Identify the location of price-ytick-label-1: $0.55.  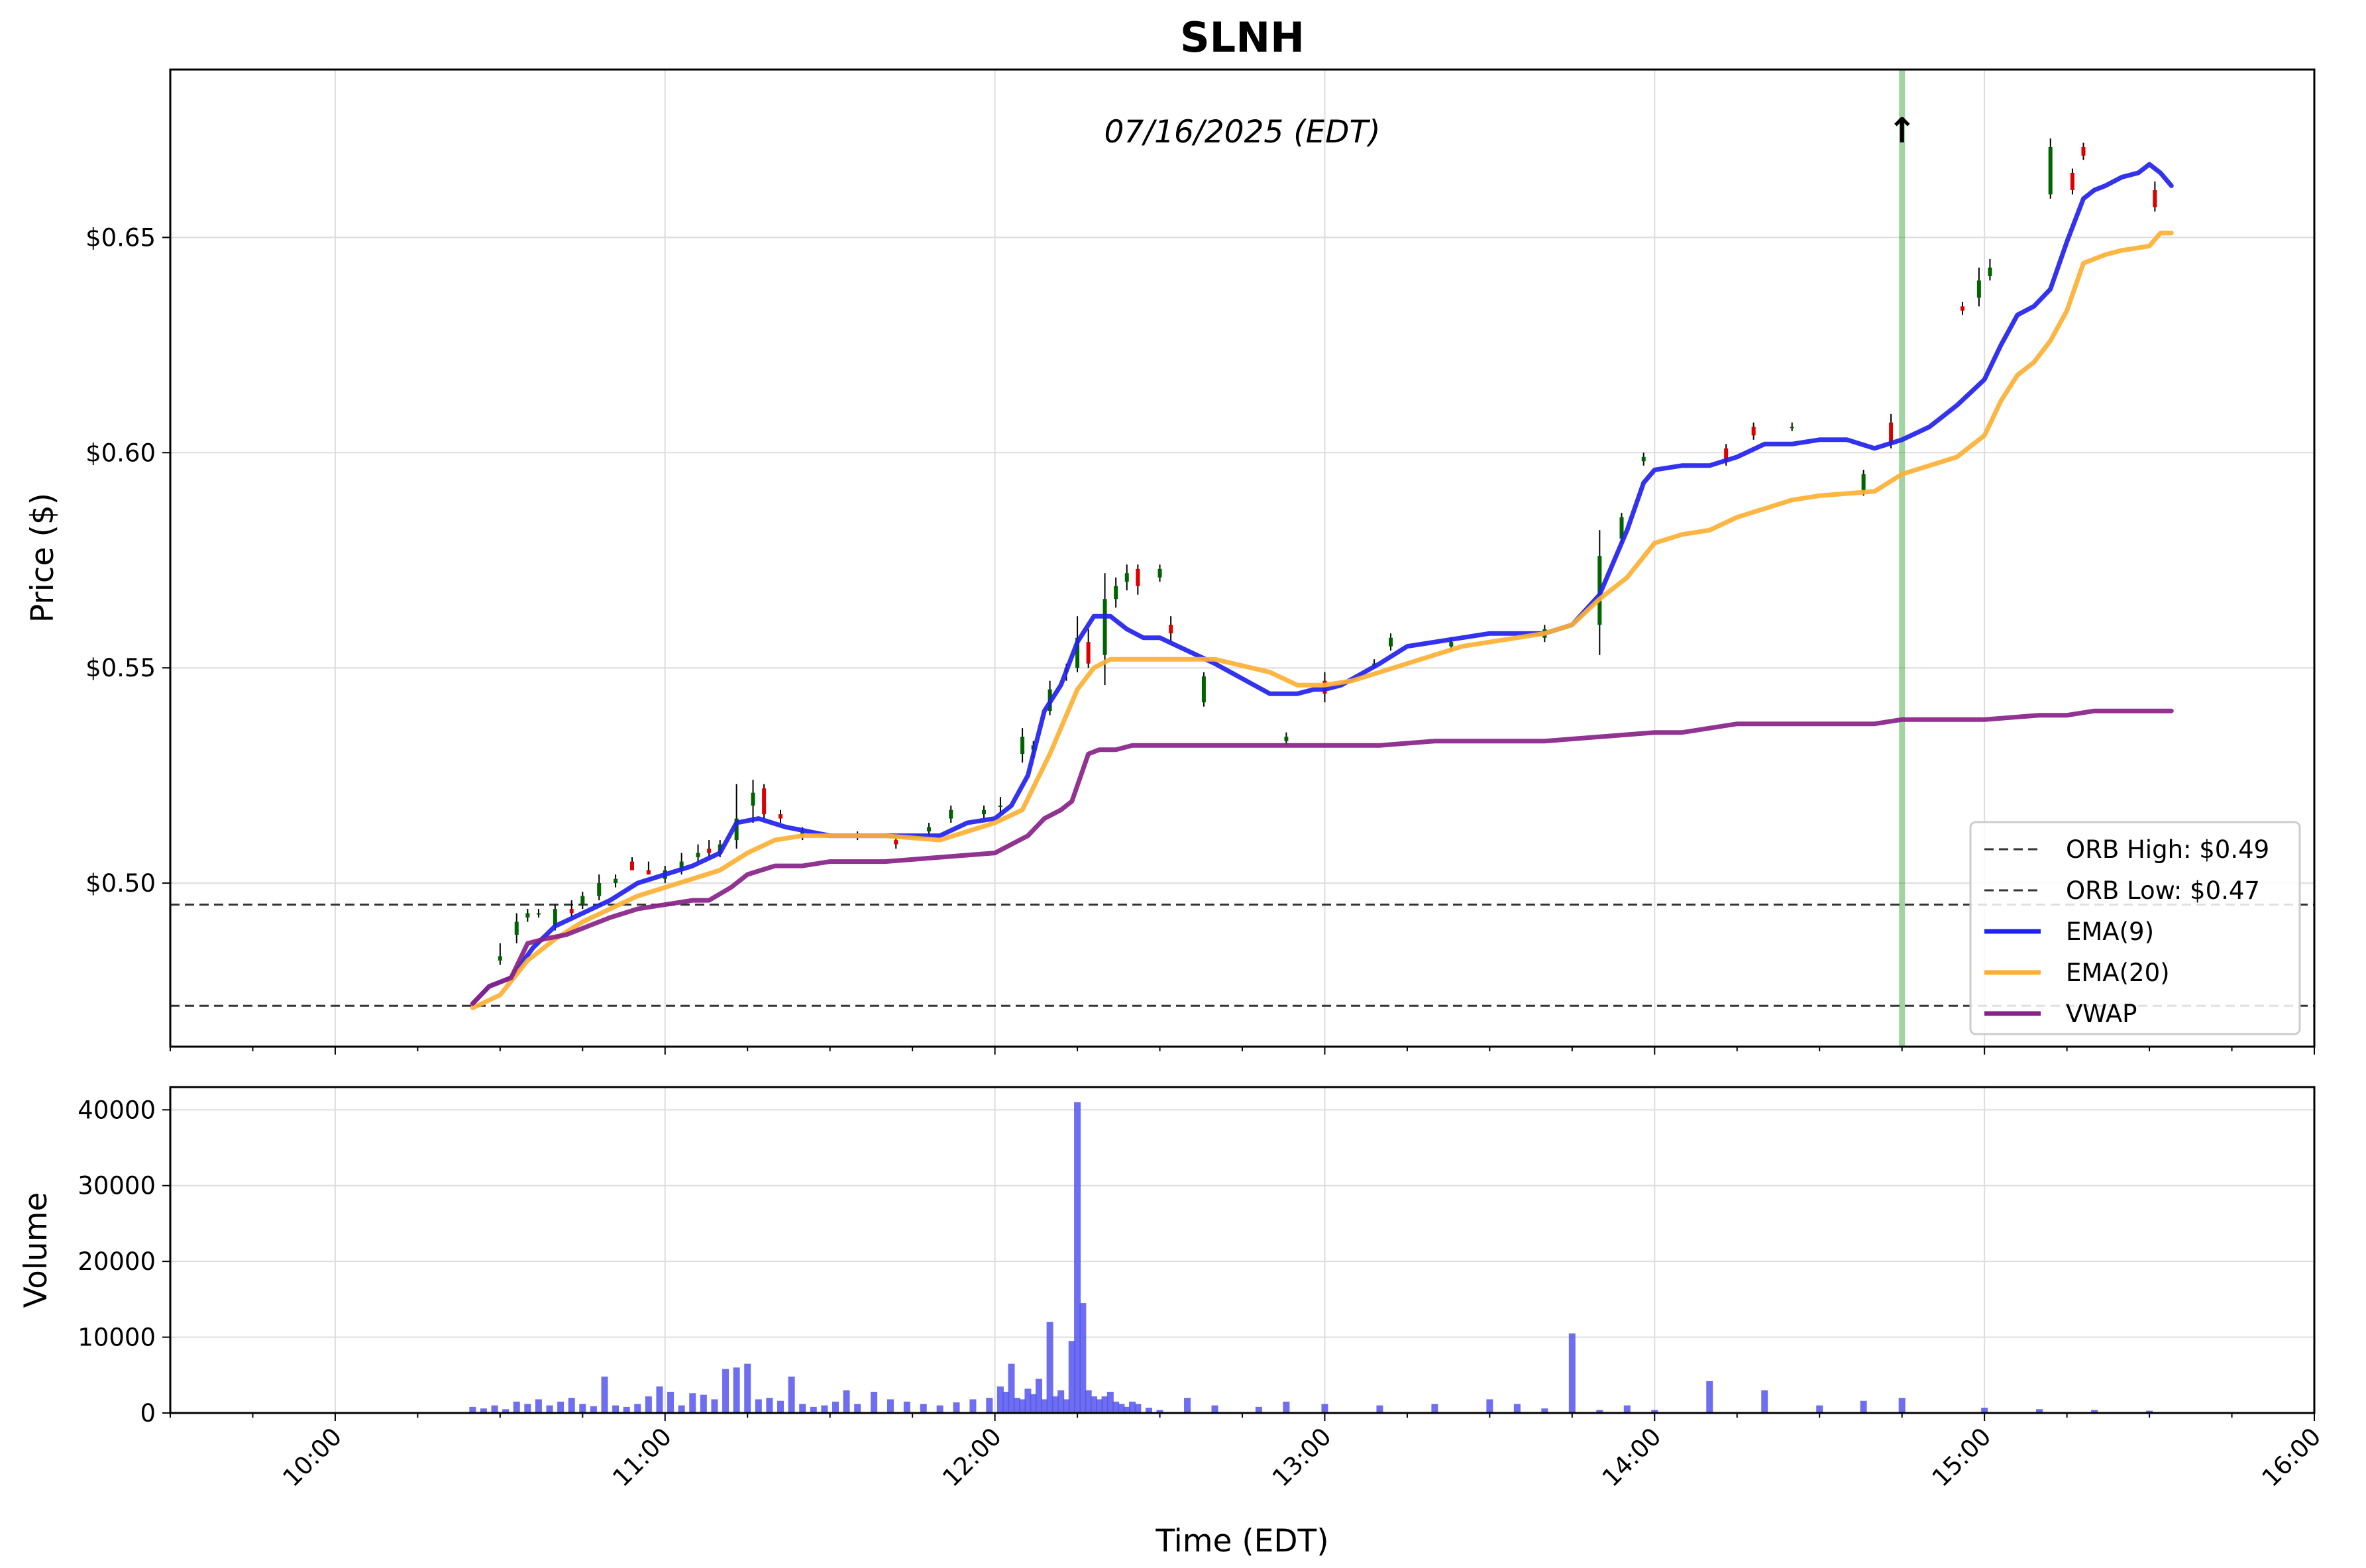
(120, 668).